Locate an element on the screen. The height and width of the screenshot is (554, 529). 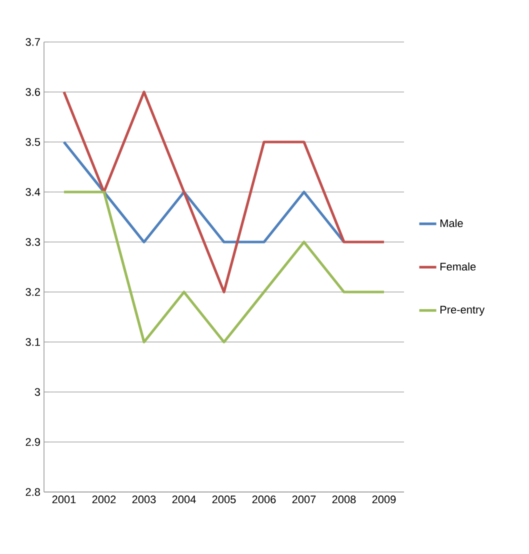
y-tick-label: 3.7 is located at coordinates (33, 42).